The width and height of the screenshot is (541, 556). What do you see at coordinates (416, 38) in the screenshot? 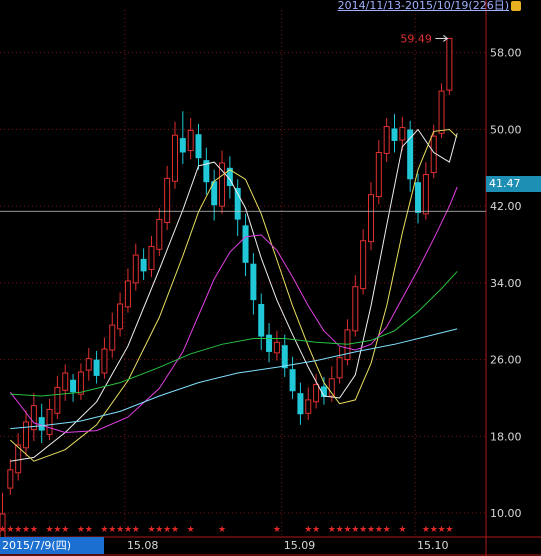
I see `max-price-annotation: 59.49` at bounding box center [416, 38].